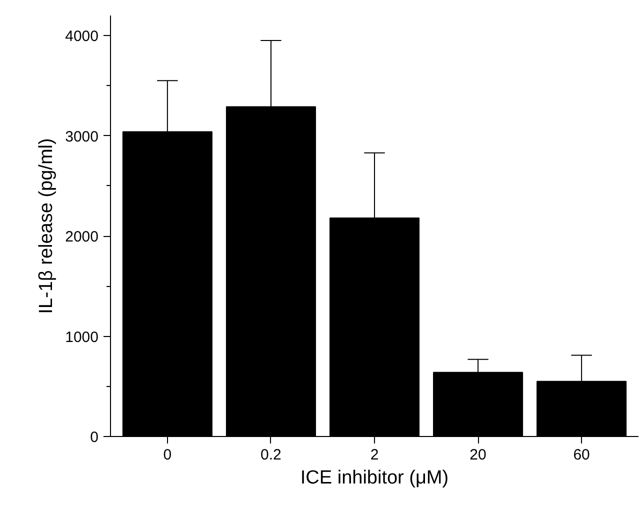 This screenshot has width=643, height=511. Describe the element at coordinates (82, 37) in the screenshot. I see `y-tick-label: 4000` at that location.